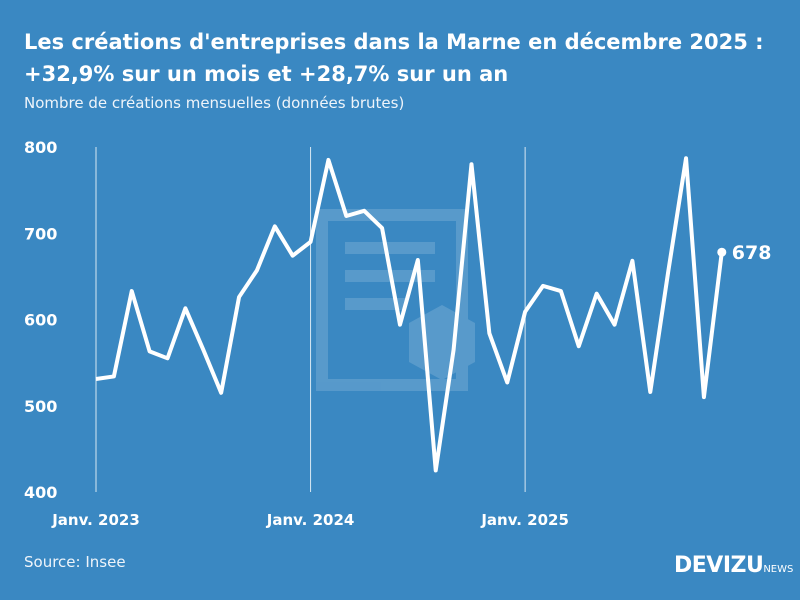  I want to click on source-note: Source: Insee, so click(75, 562).